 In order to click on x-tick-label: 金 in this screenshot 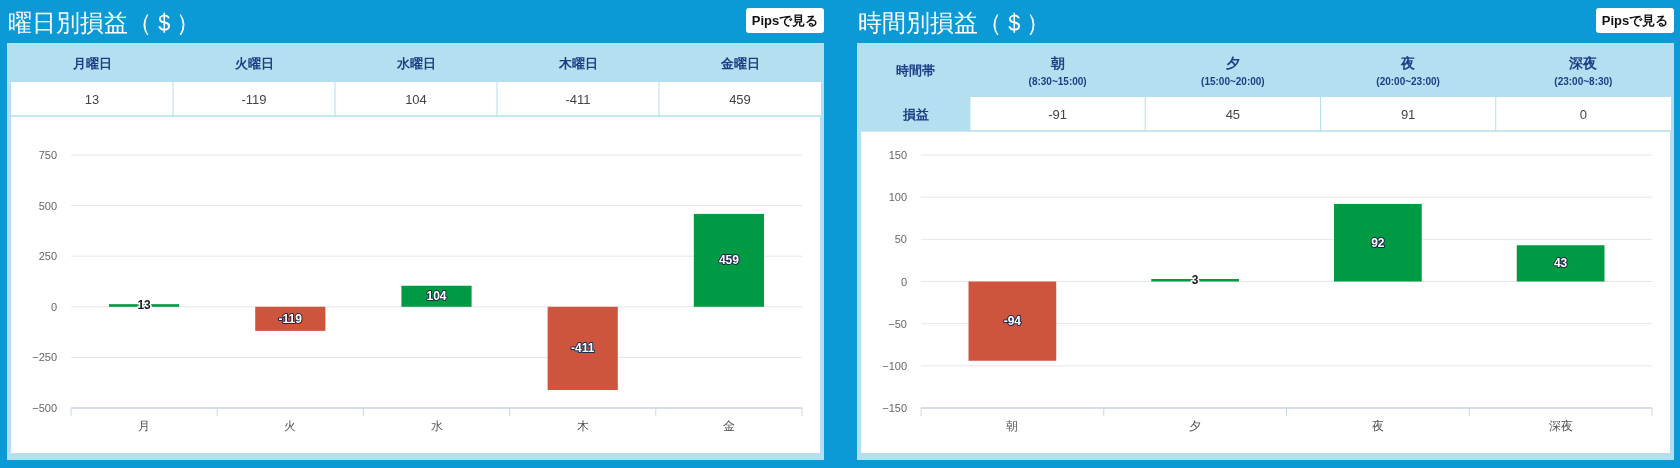, I will do `click(728, 426)`.